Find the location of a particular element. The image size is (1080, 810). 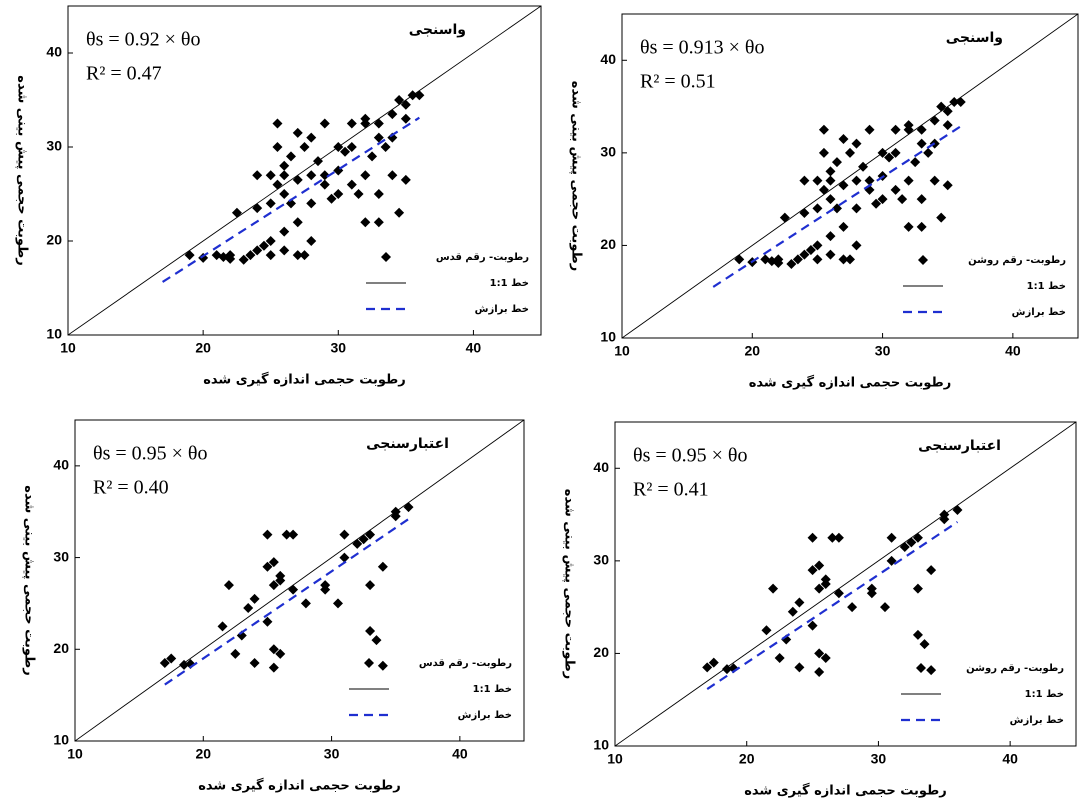

x-tick-label: 10 is located at coordinates (75, 754).